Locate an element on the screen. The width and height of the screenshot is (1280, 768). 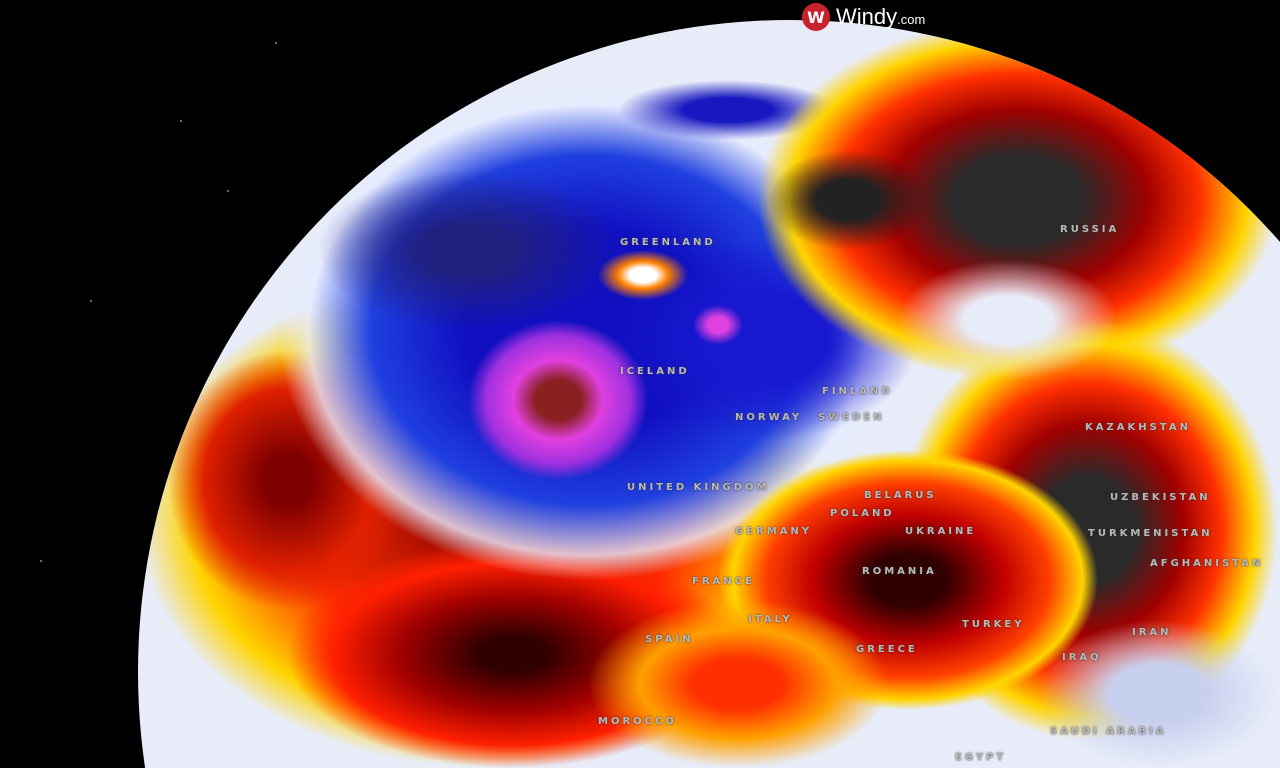
label-romania: ROMANIA is located at coordinates (899, 571).